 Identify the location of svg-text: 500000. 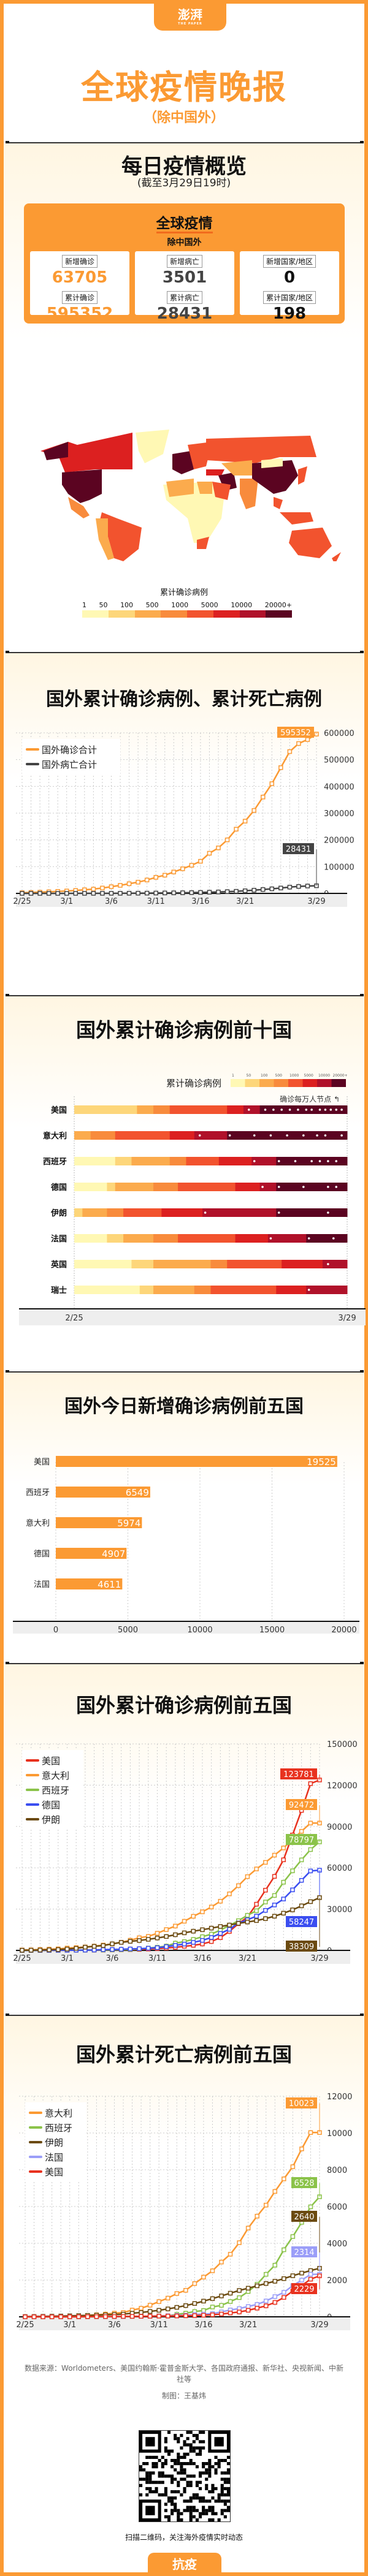
(339, 760).